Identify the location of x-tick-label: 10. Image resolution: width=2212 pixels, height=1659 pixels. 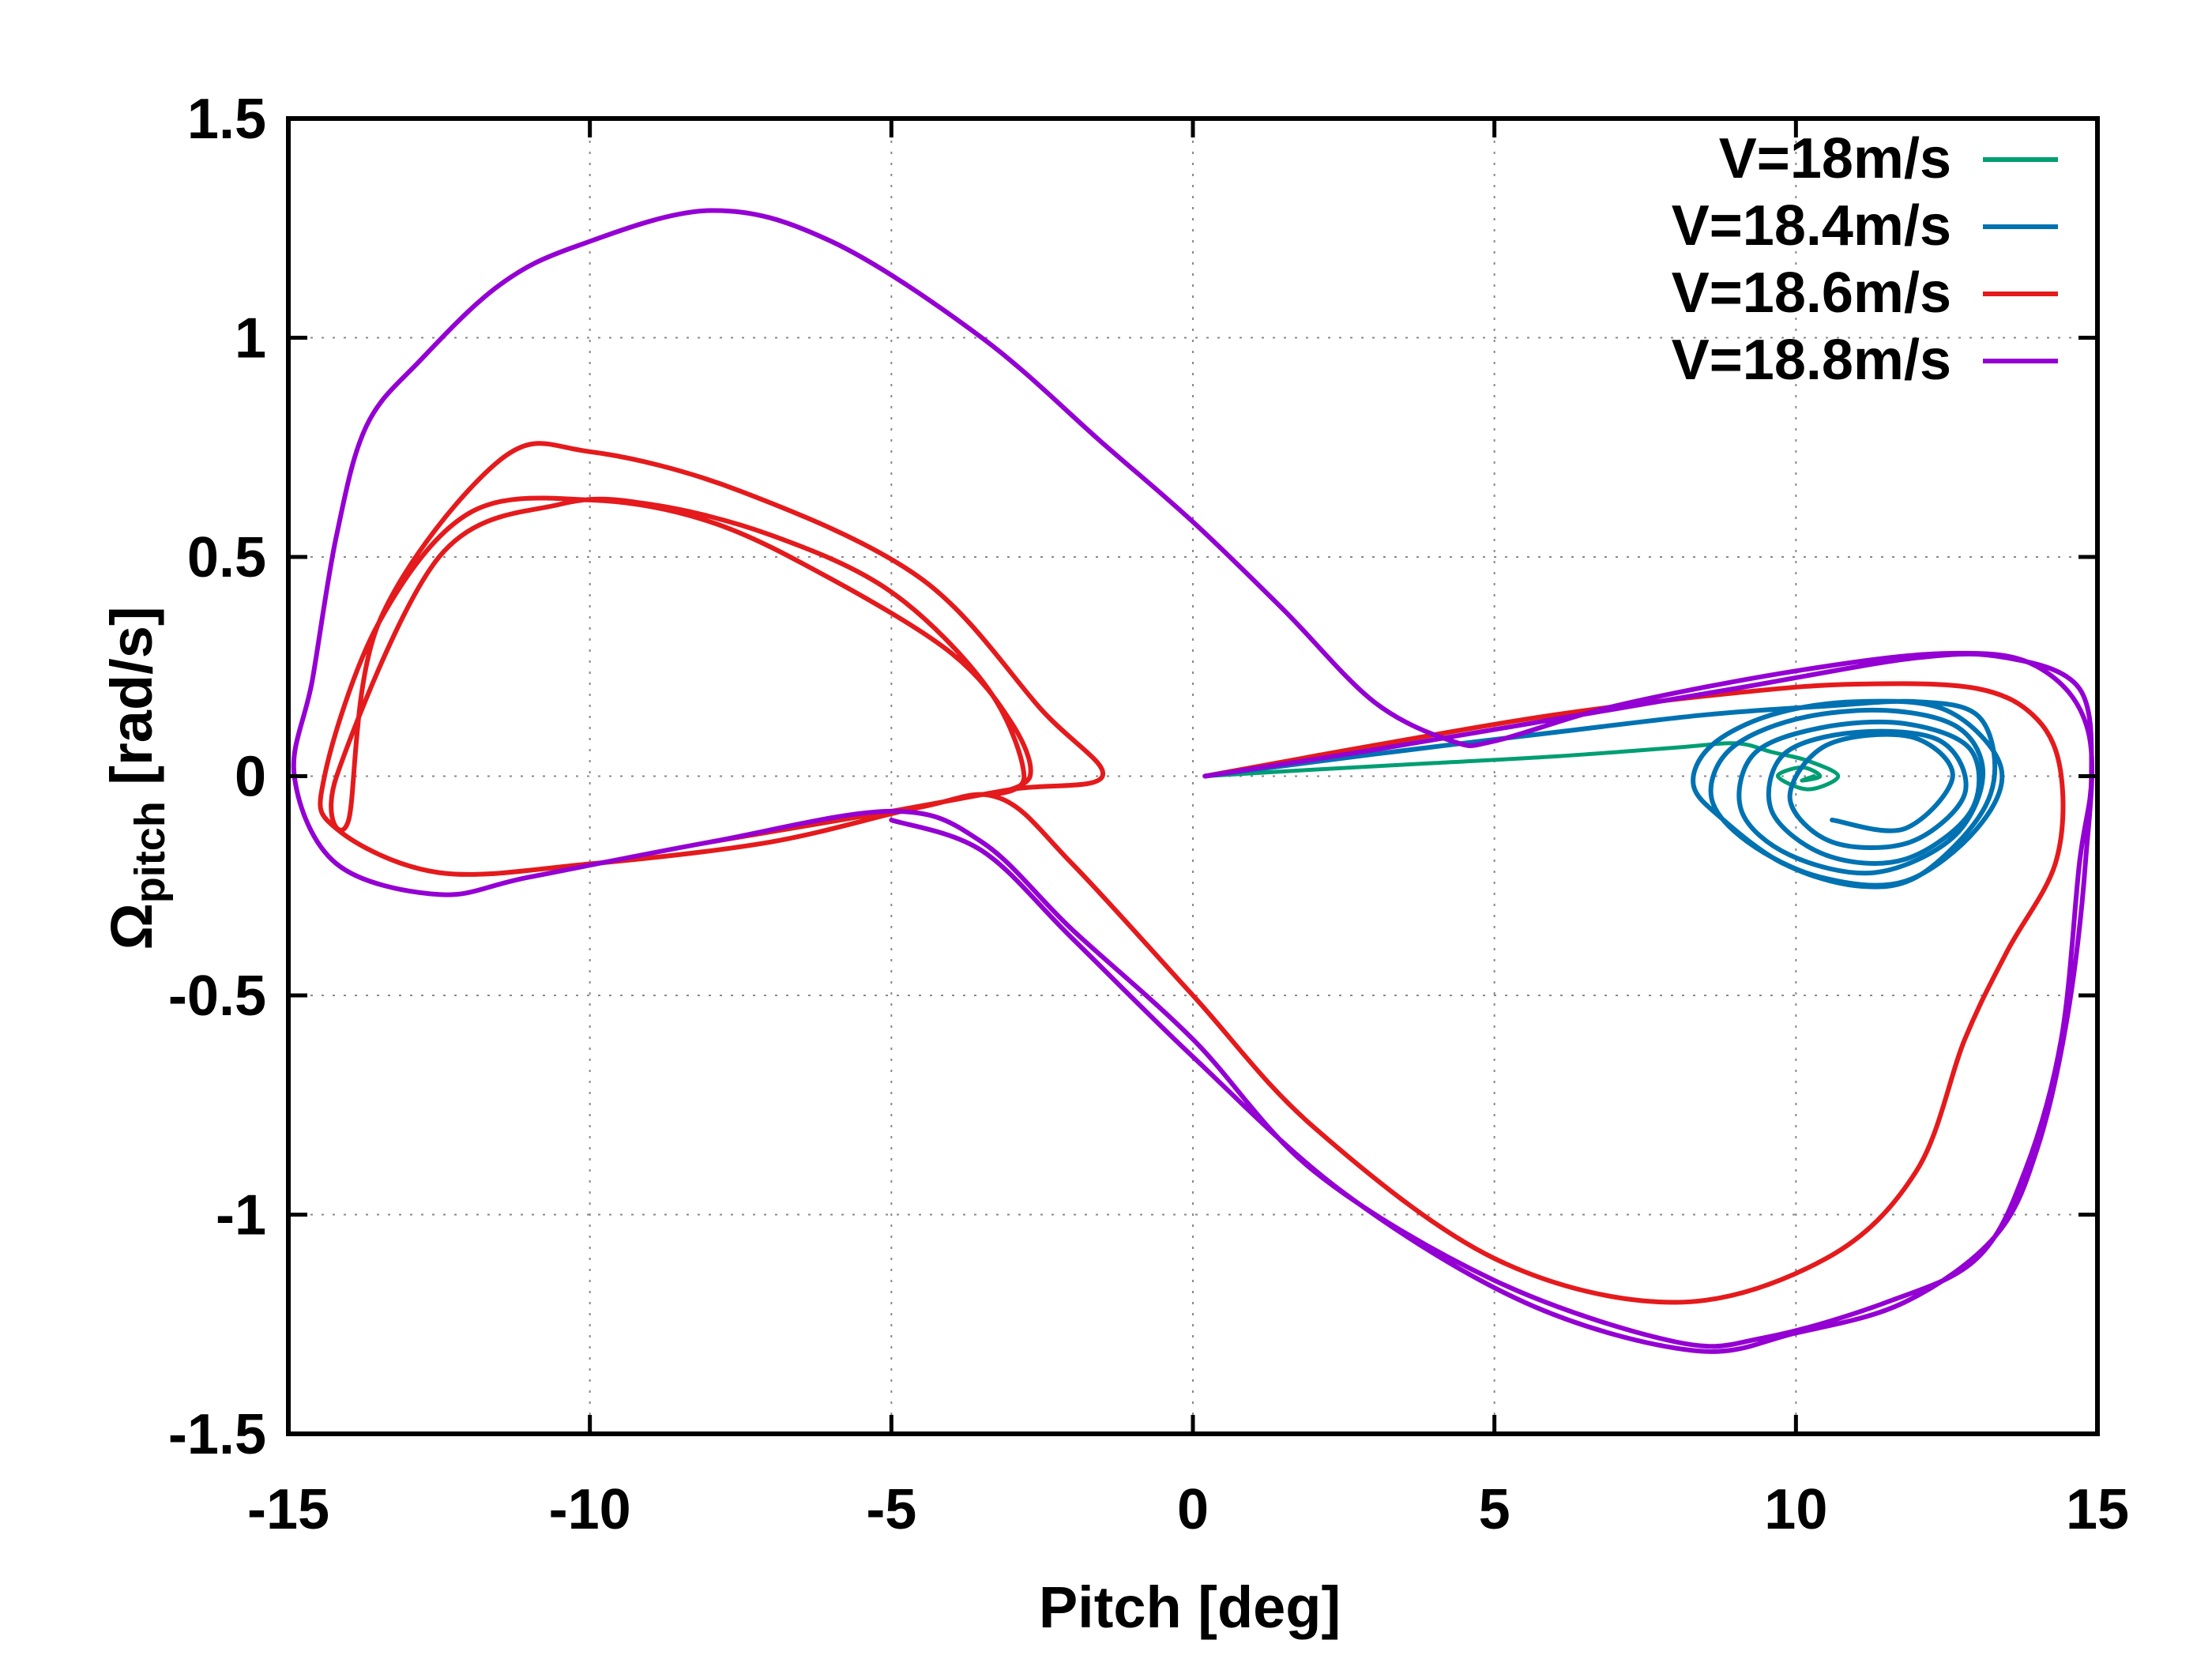
(1795, 1510).